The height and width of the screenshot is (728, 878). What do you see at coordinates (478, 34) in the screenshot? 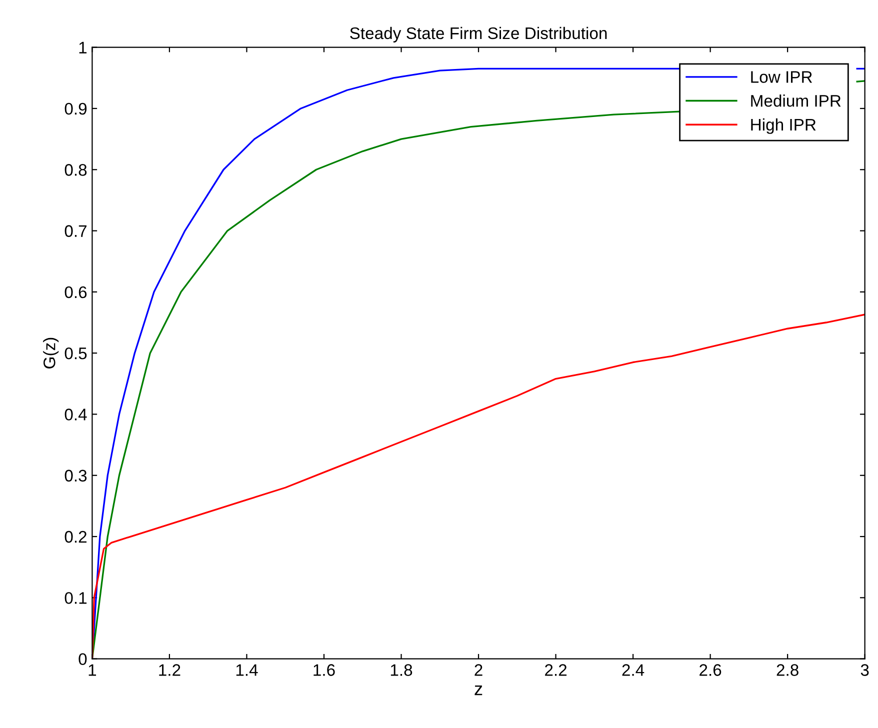
I see `chart-title: Steady State Firm Size Distribution` at bounding box center [478, 34].